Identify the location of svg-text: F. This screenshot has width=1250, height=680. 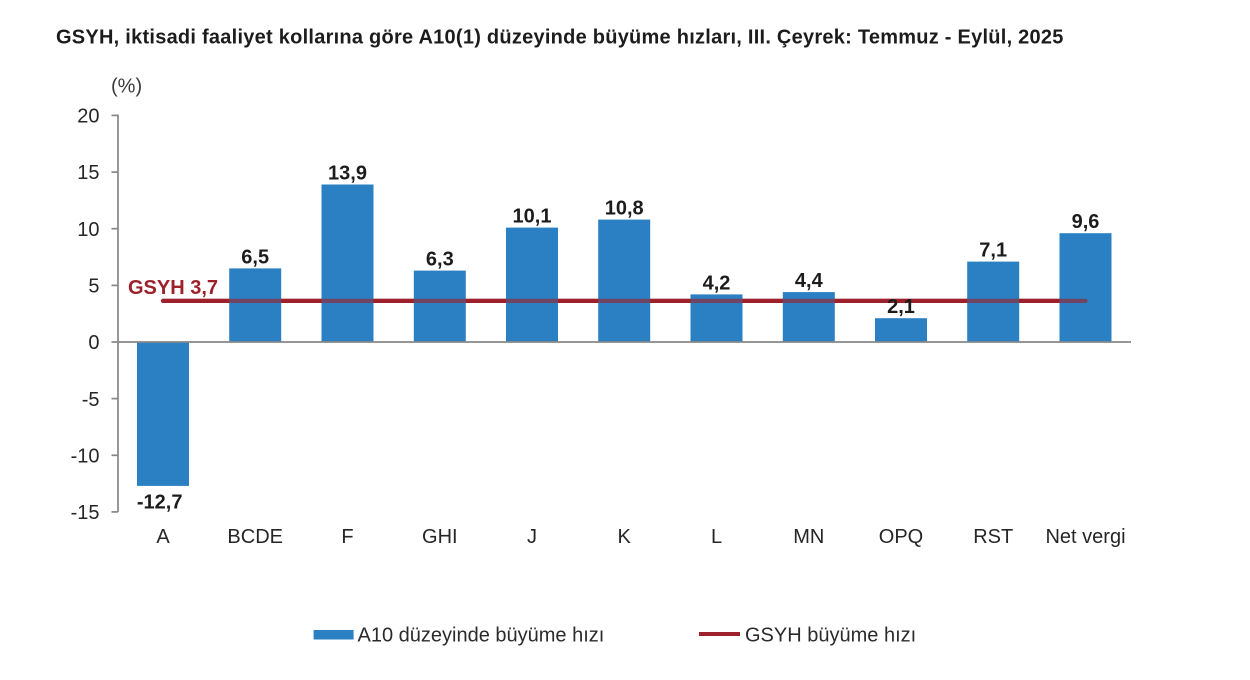
(347, 537).